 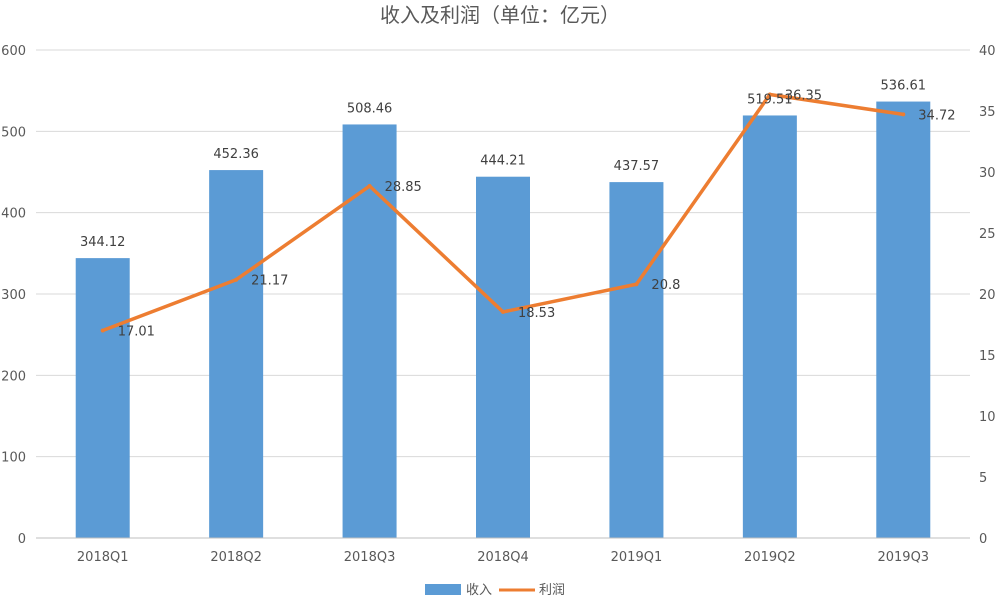 I want to click on bar-data-label: 536.61, so click(x=904, y=86).